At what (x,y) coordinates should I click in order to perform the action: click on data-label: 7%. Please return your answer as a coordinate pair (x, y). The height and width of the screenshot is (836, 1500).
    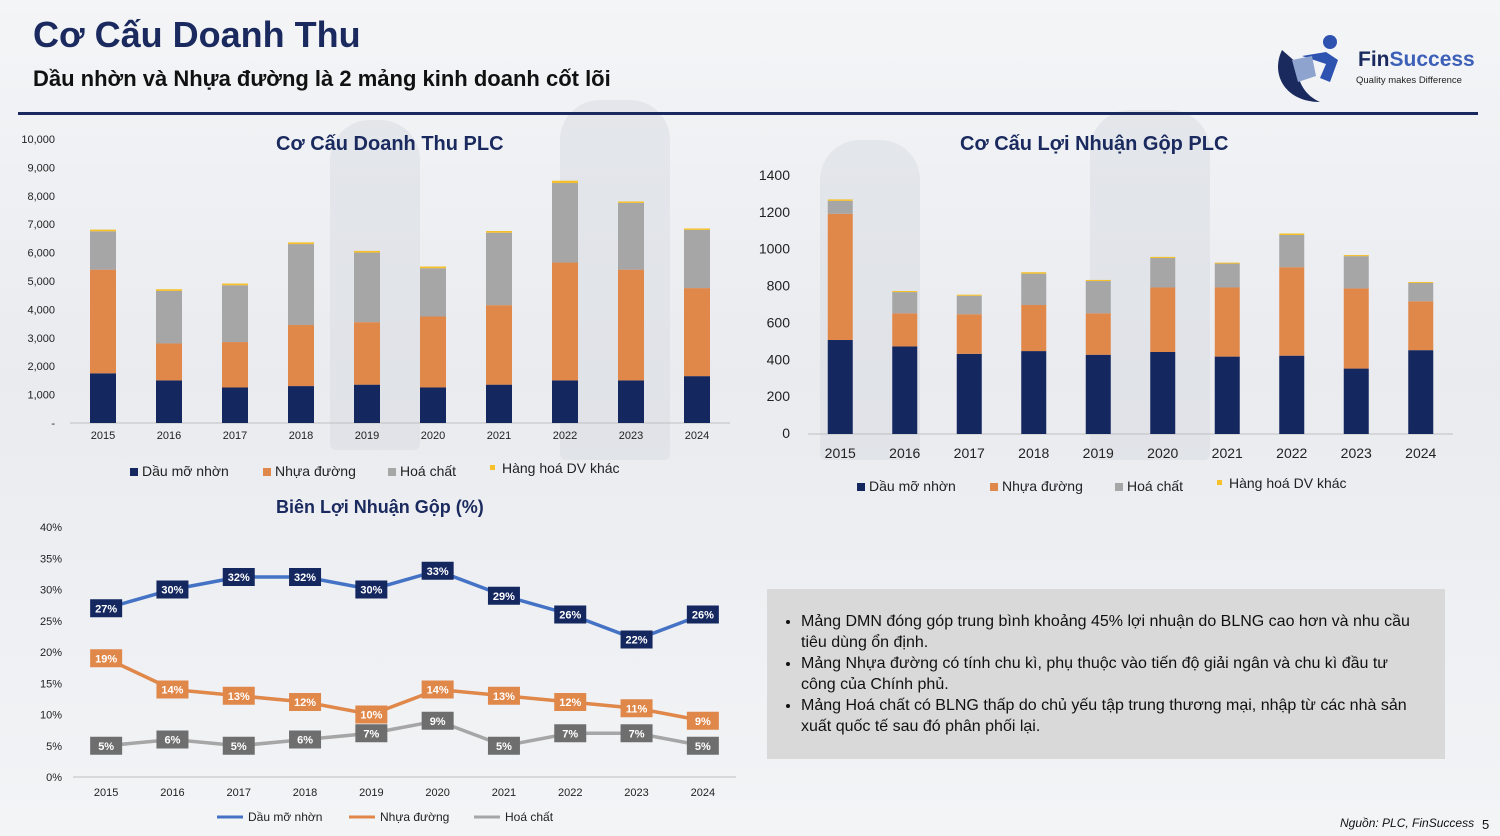
    Looking at the image, I should click on (637, 734).